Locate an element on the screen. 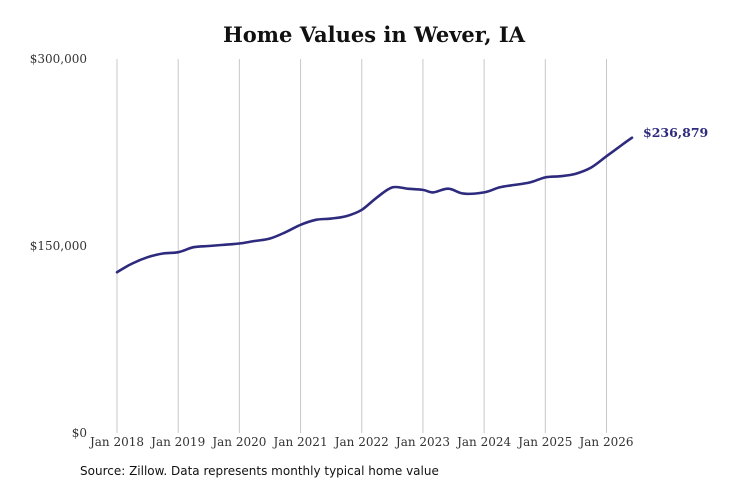  y-tick-label: $0 is located at coordinates (79, 433).